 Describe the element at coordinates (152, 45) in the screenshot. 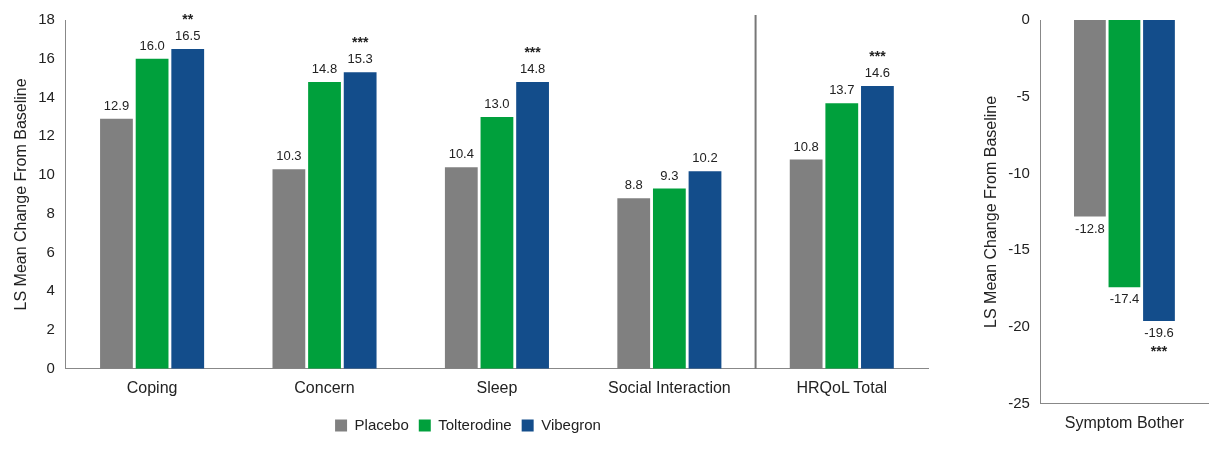

I see `data-label: 16.0` at that location.